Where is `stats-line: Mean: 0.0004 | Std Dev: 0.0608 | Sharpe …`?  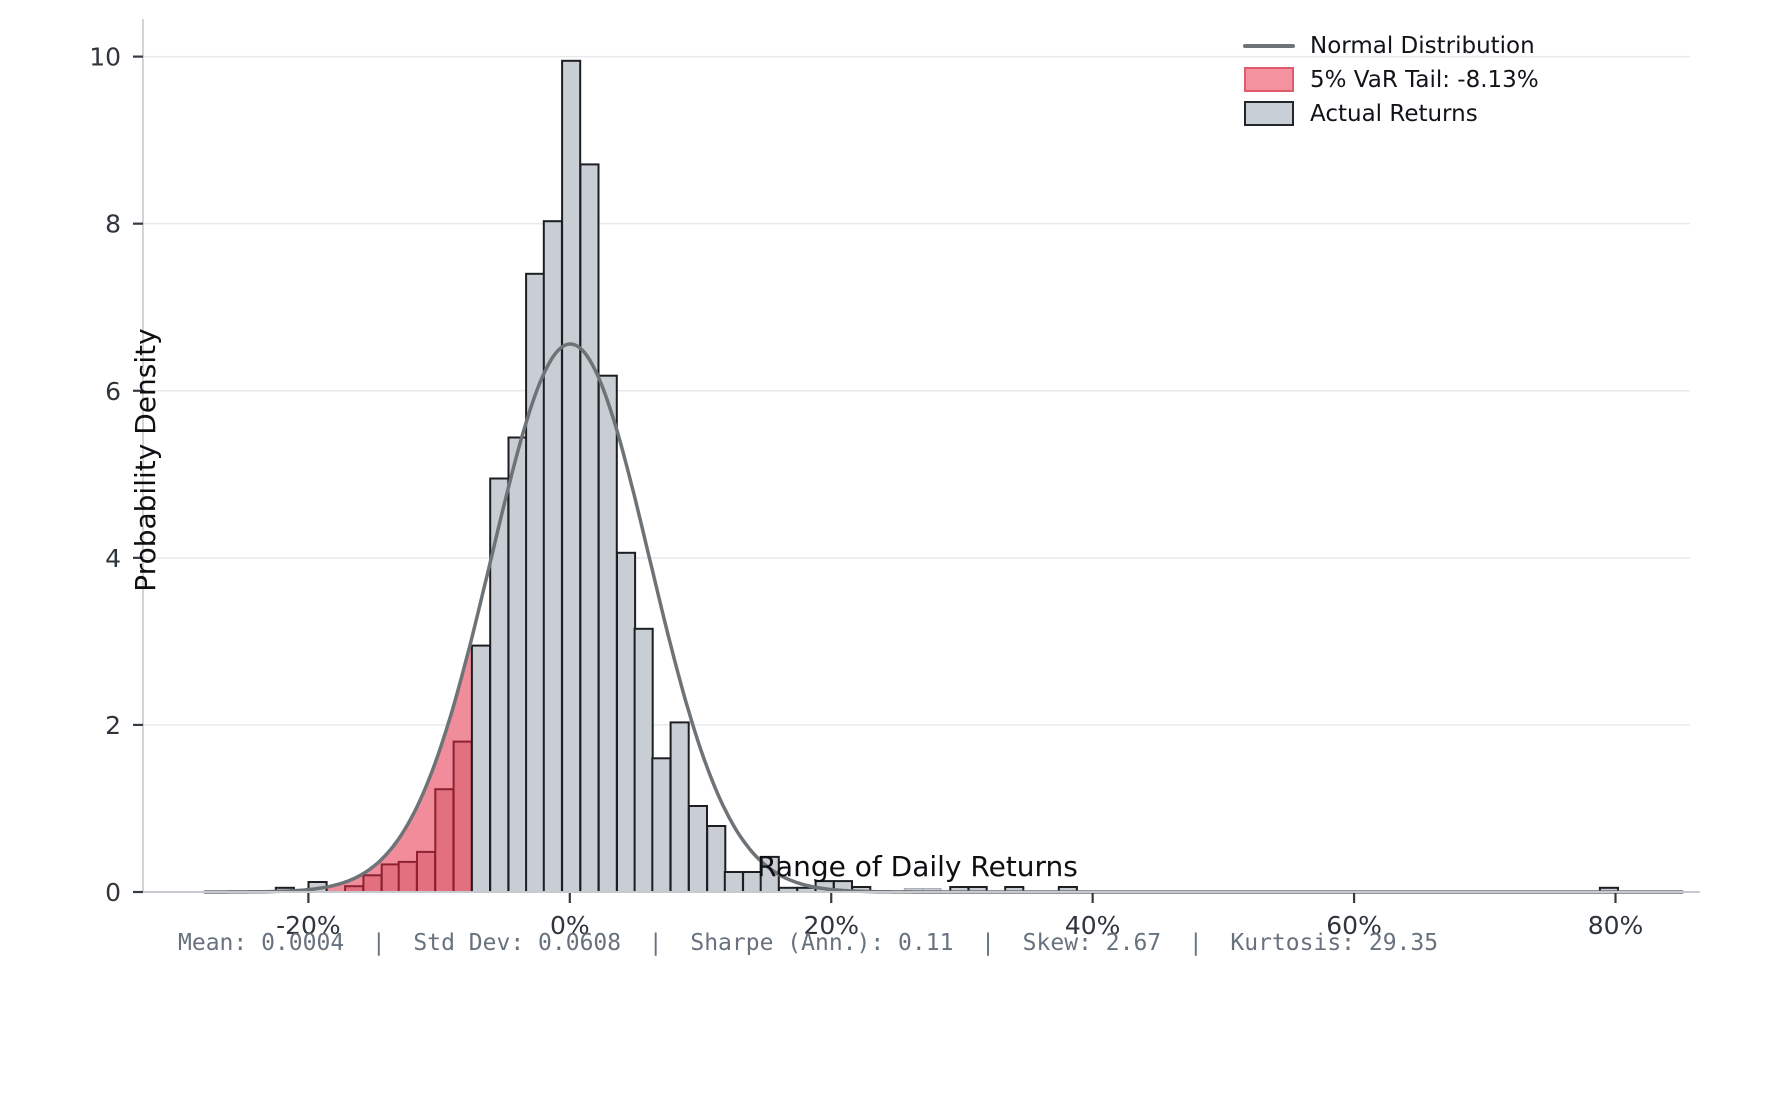
stats-line: Mean: 0.0004 | Std Dev: 0.0608 | Sharpe … is located at coordinates (808, 943).